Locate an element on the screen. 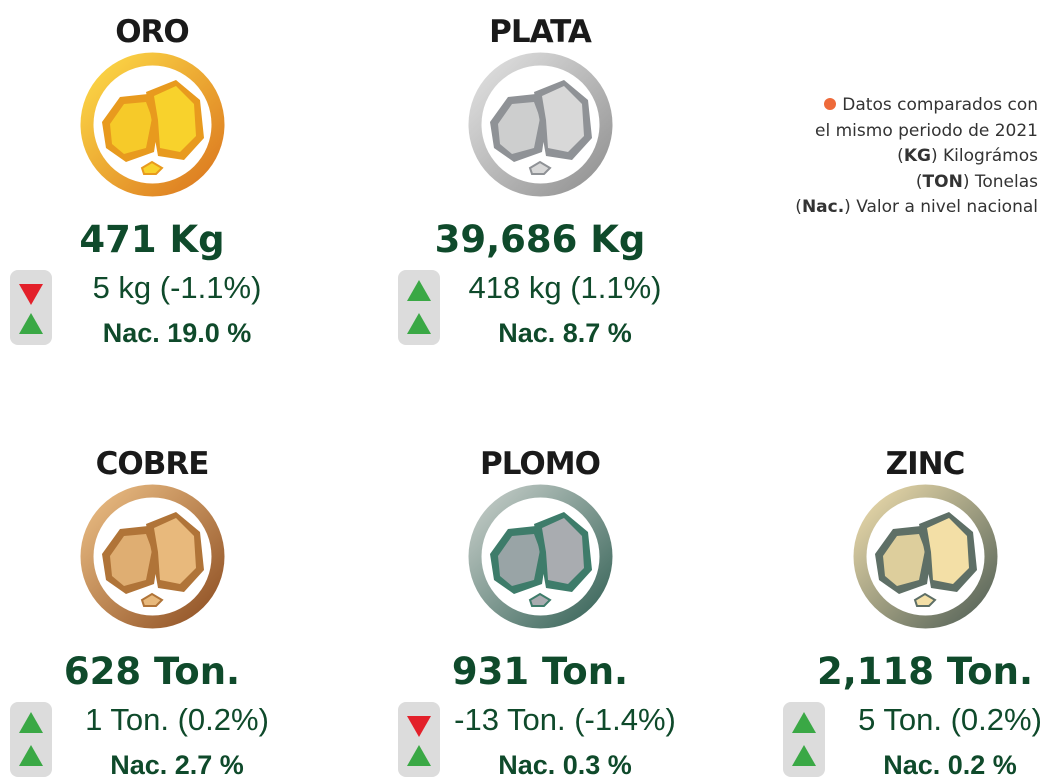 The image size is (1046, 781). legend-line: Datos comparados con is located at coordinates (916, 106).